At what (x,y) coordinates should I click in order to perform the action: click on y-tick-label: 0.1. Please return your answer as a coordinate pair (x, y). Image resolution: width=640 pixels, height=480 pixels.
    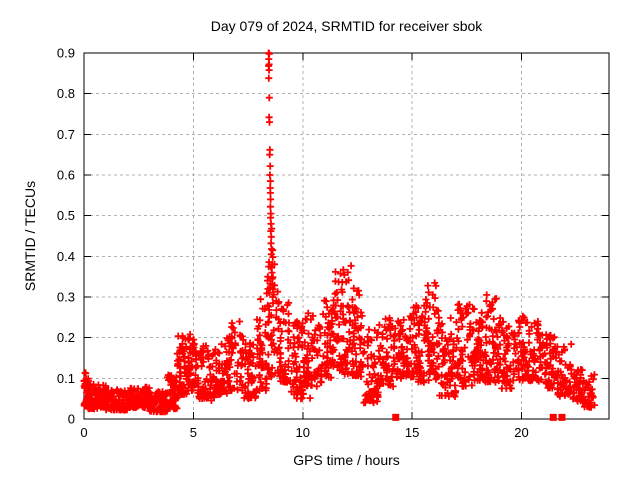
    Looking at the image, I should click on (66, 378).